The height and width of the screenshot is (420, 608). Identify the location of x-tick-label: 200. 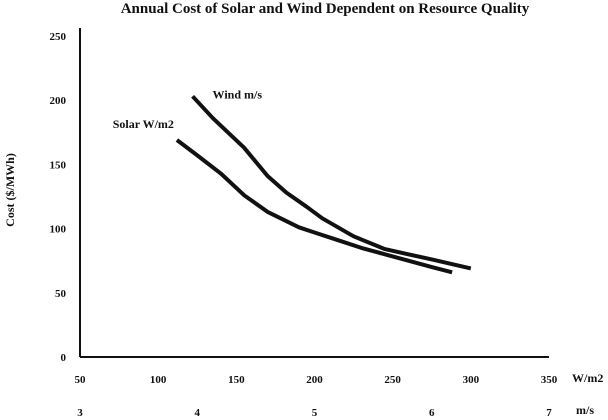
(314, 380).